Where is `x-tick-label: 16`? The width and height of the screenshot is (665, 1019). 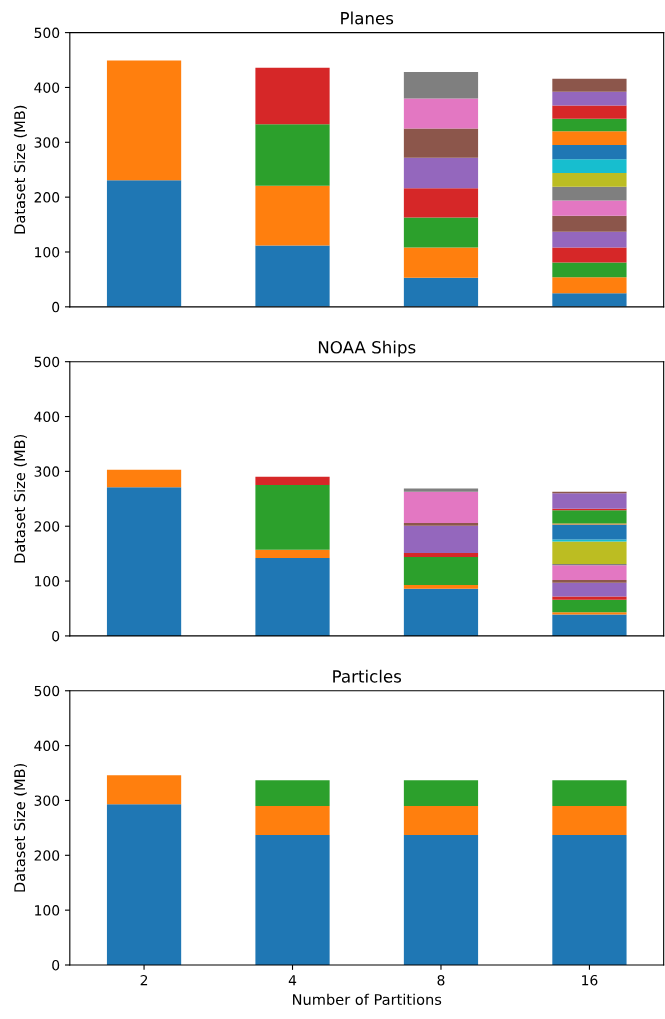 x-tick-label: 16 is located at coordinates (590, 980).